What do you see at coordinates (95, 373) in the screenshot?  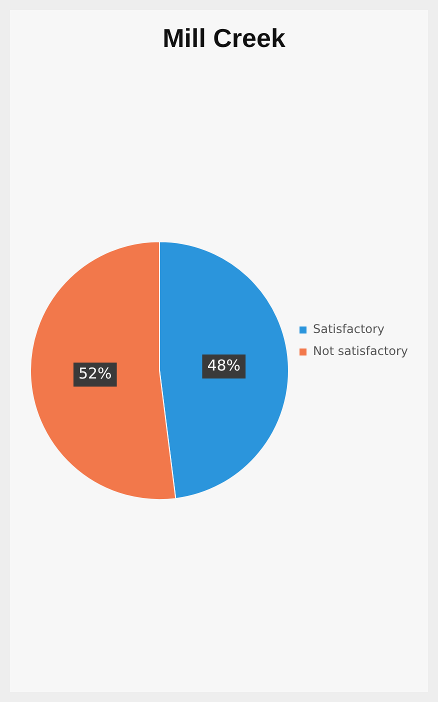 I see `data-label: 52%` at bounding box center [95, 373].